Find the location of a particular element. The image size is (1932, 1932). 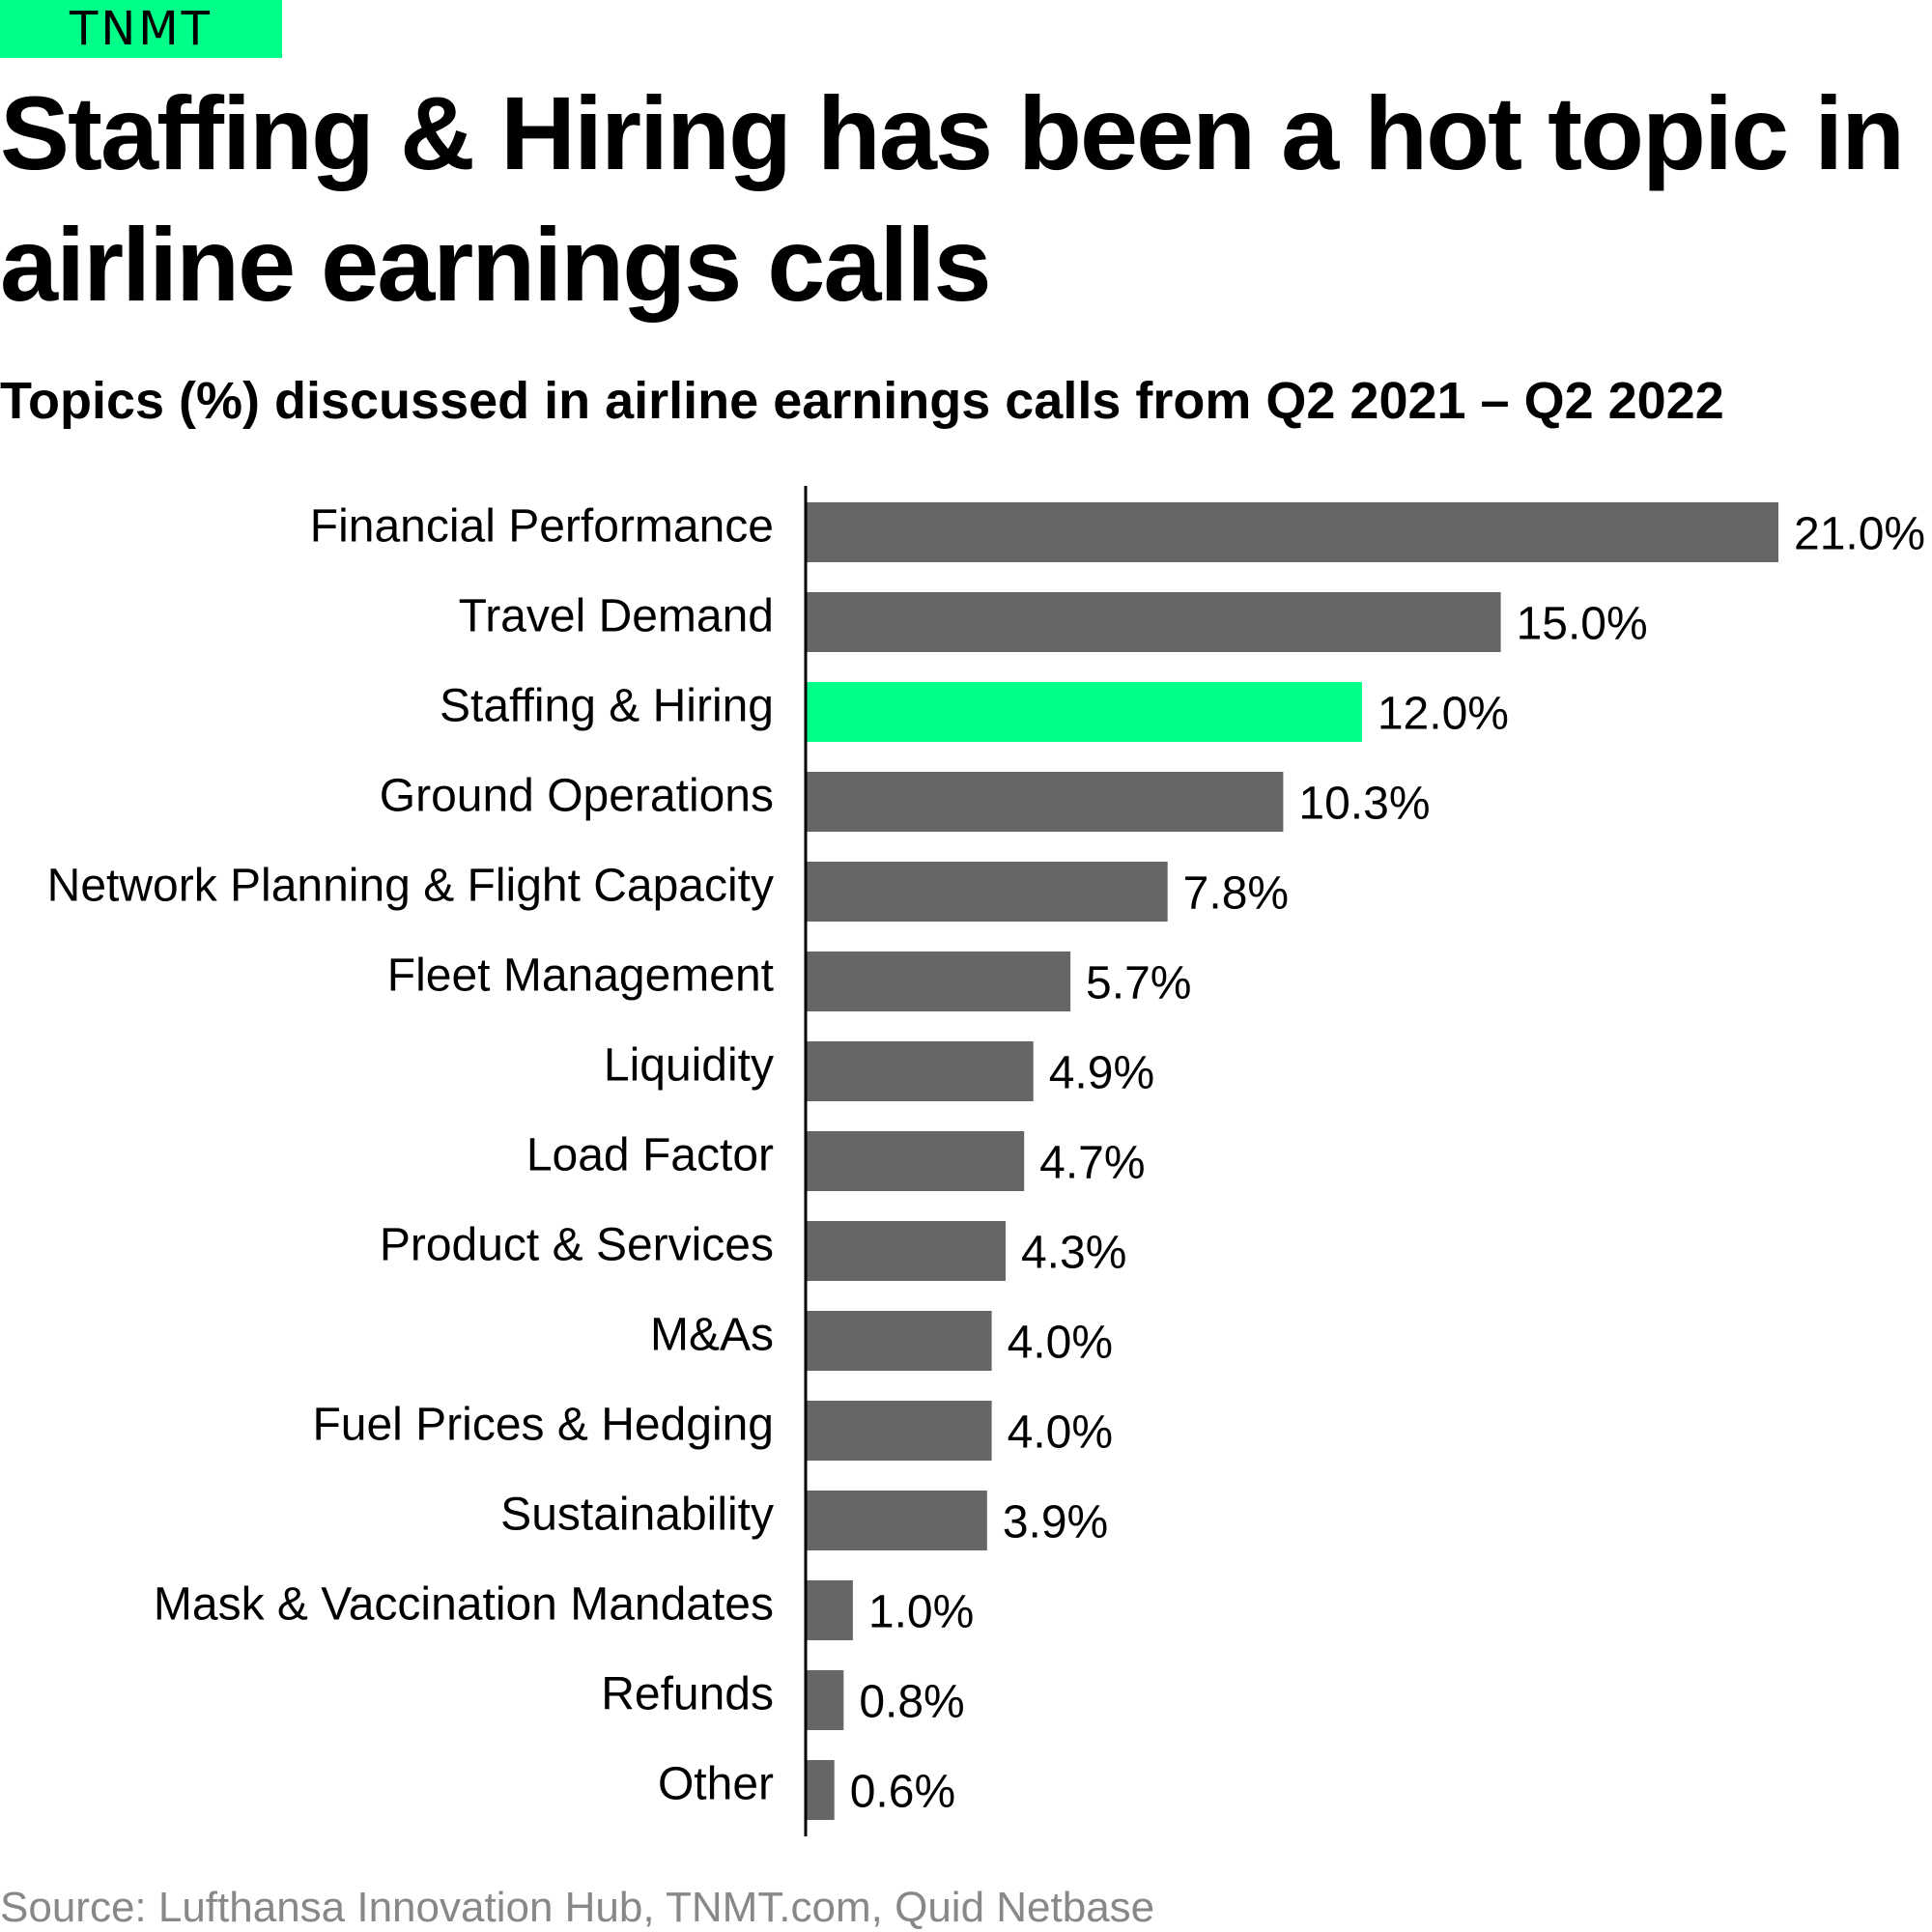

category-label: Travel Demand is located at coordinates (616, 616).